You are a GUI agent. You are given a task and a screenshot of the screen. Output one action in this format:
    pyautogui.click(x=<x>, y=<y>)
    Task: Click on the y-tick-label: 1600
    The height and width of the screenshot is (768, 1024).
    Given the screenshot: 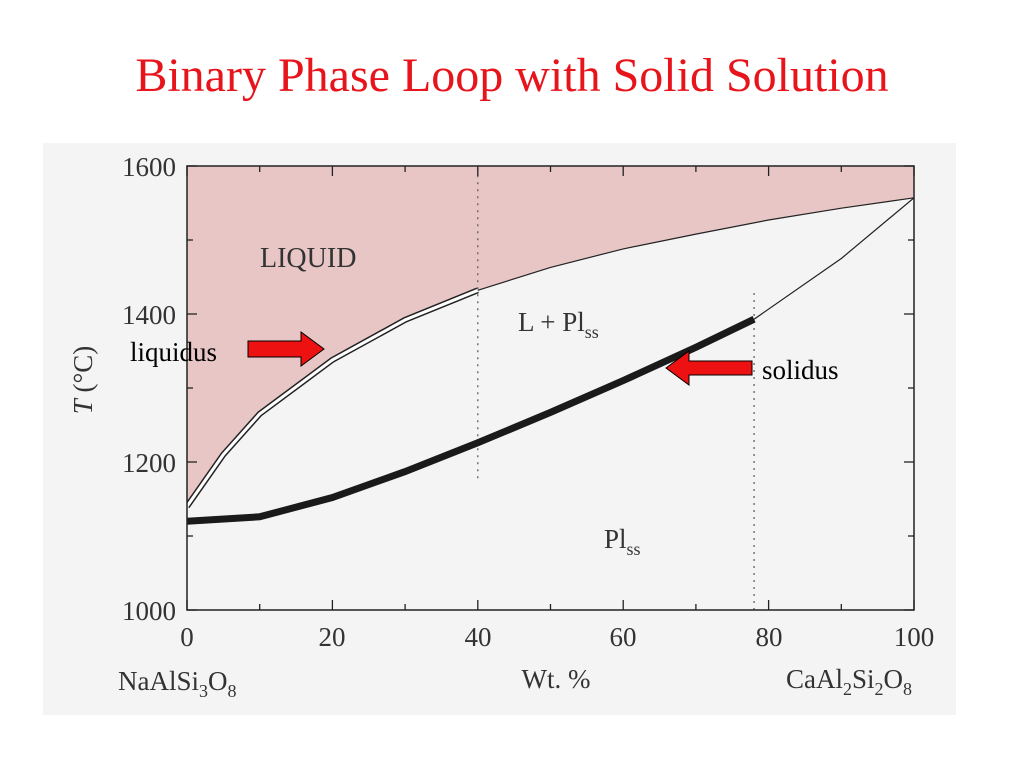 What is the action you would take?
    pyautogui.click(x=149, y=167)
    